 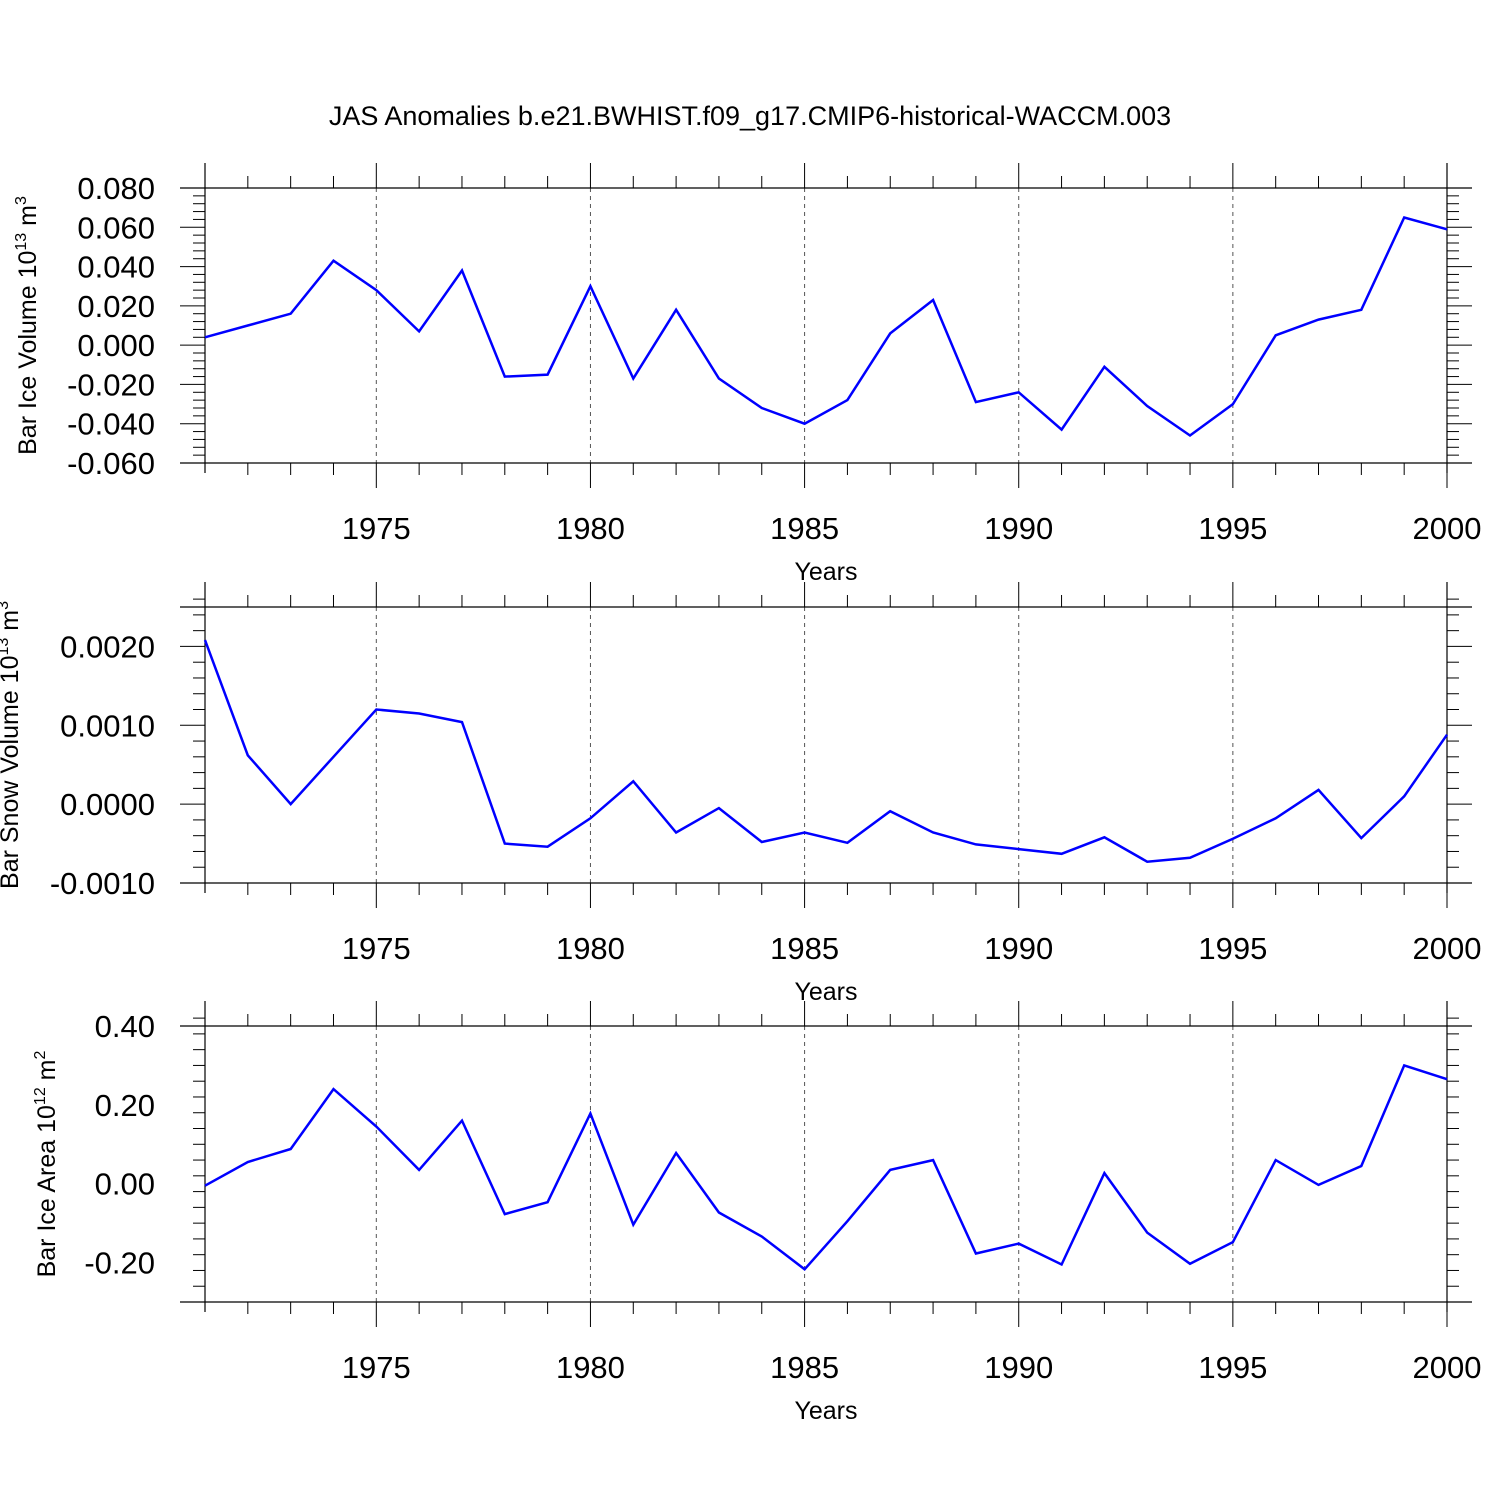 What do you see at coordinates (125, 1105) in the screenshot?
I see `y-tick-label: 0.20` at bounding box center [125, 1105].